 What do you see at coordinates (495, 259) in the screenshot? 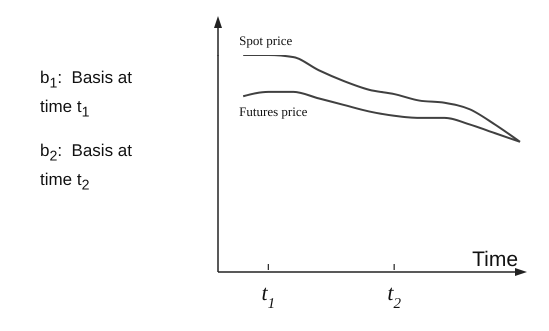
I see `x-axis-title: Time` at bounding box center [495, 259].